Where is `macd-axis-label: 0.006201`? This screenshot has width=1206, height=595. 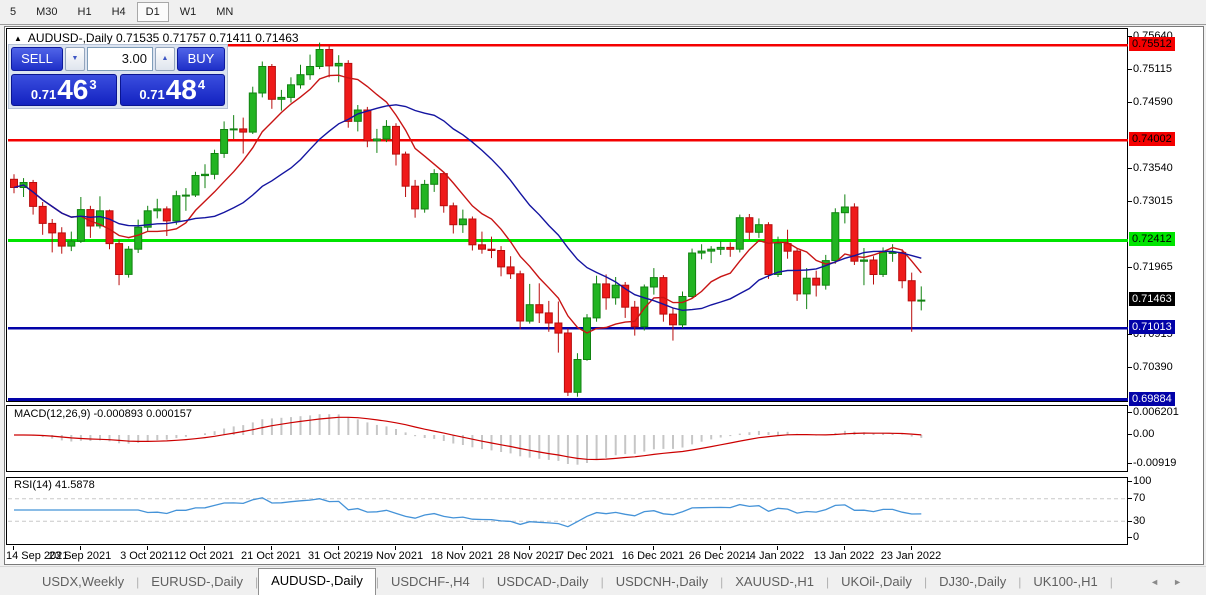
macd-axis-label: 0.006201 is located at coordinates (1156, 412).